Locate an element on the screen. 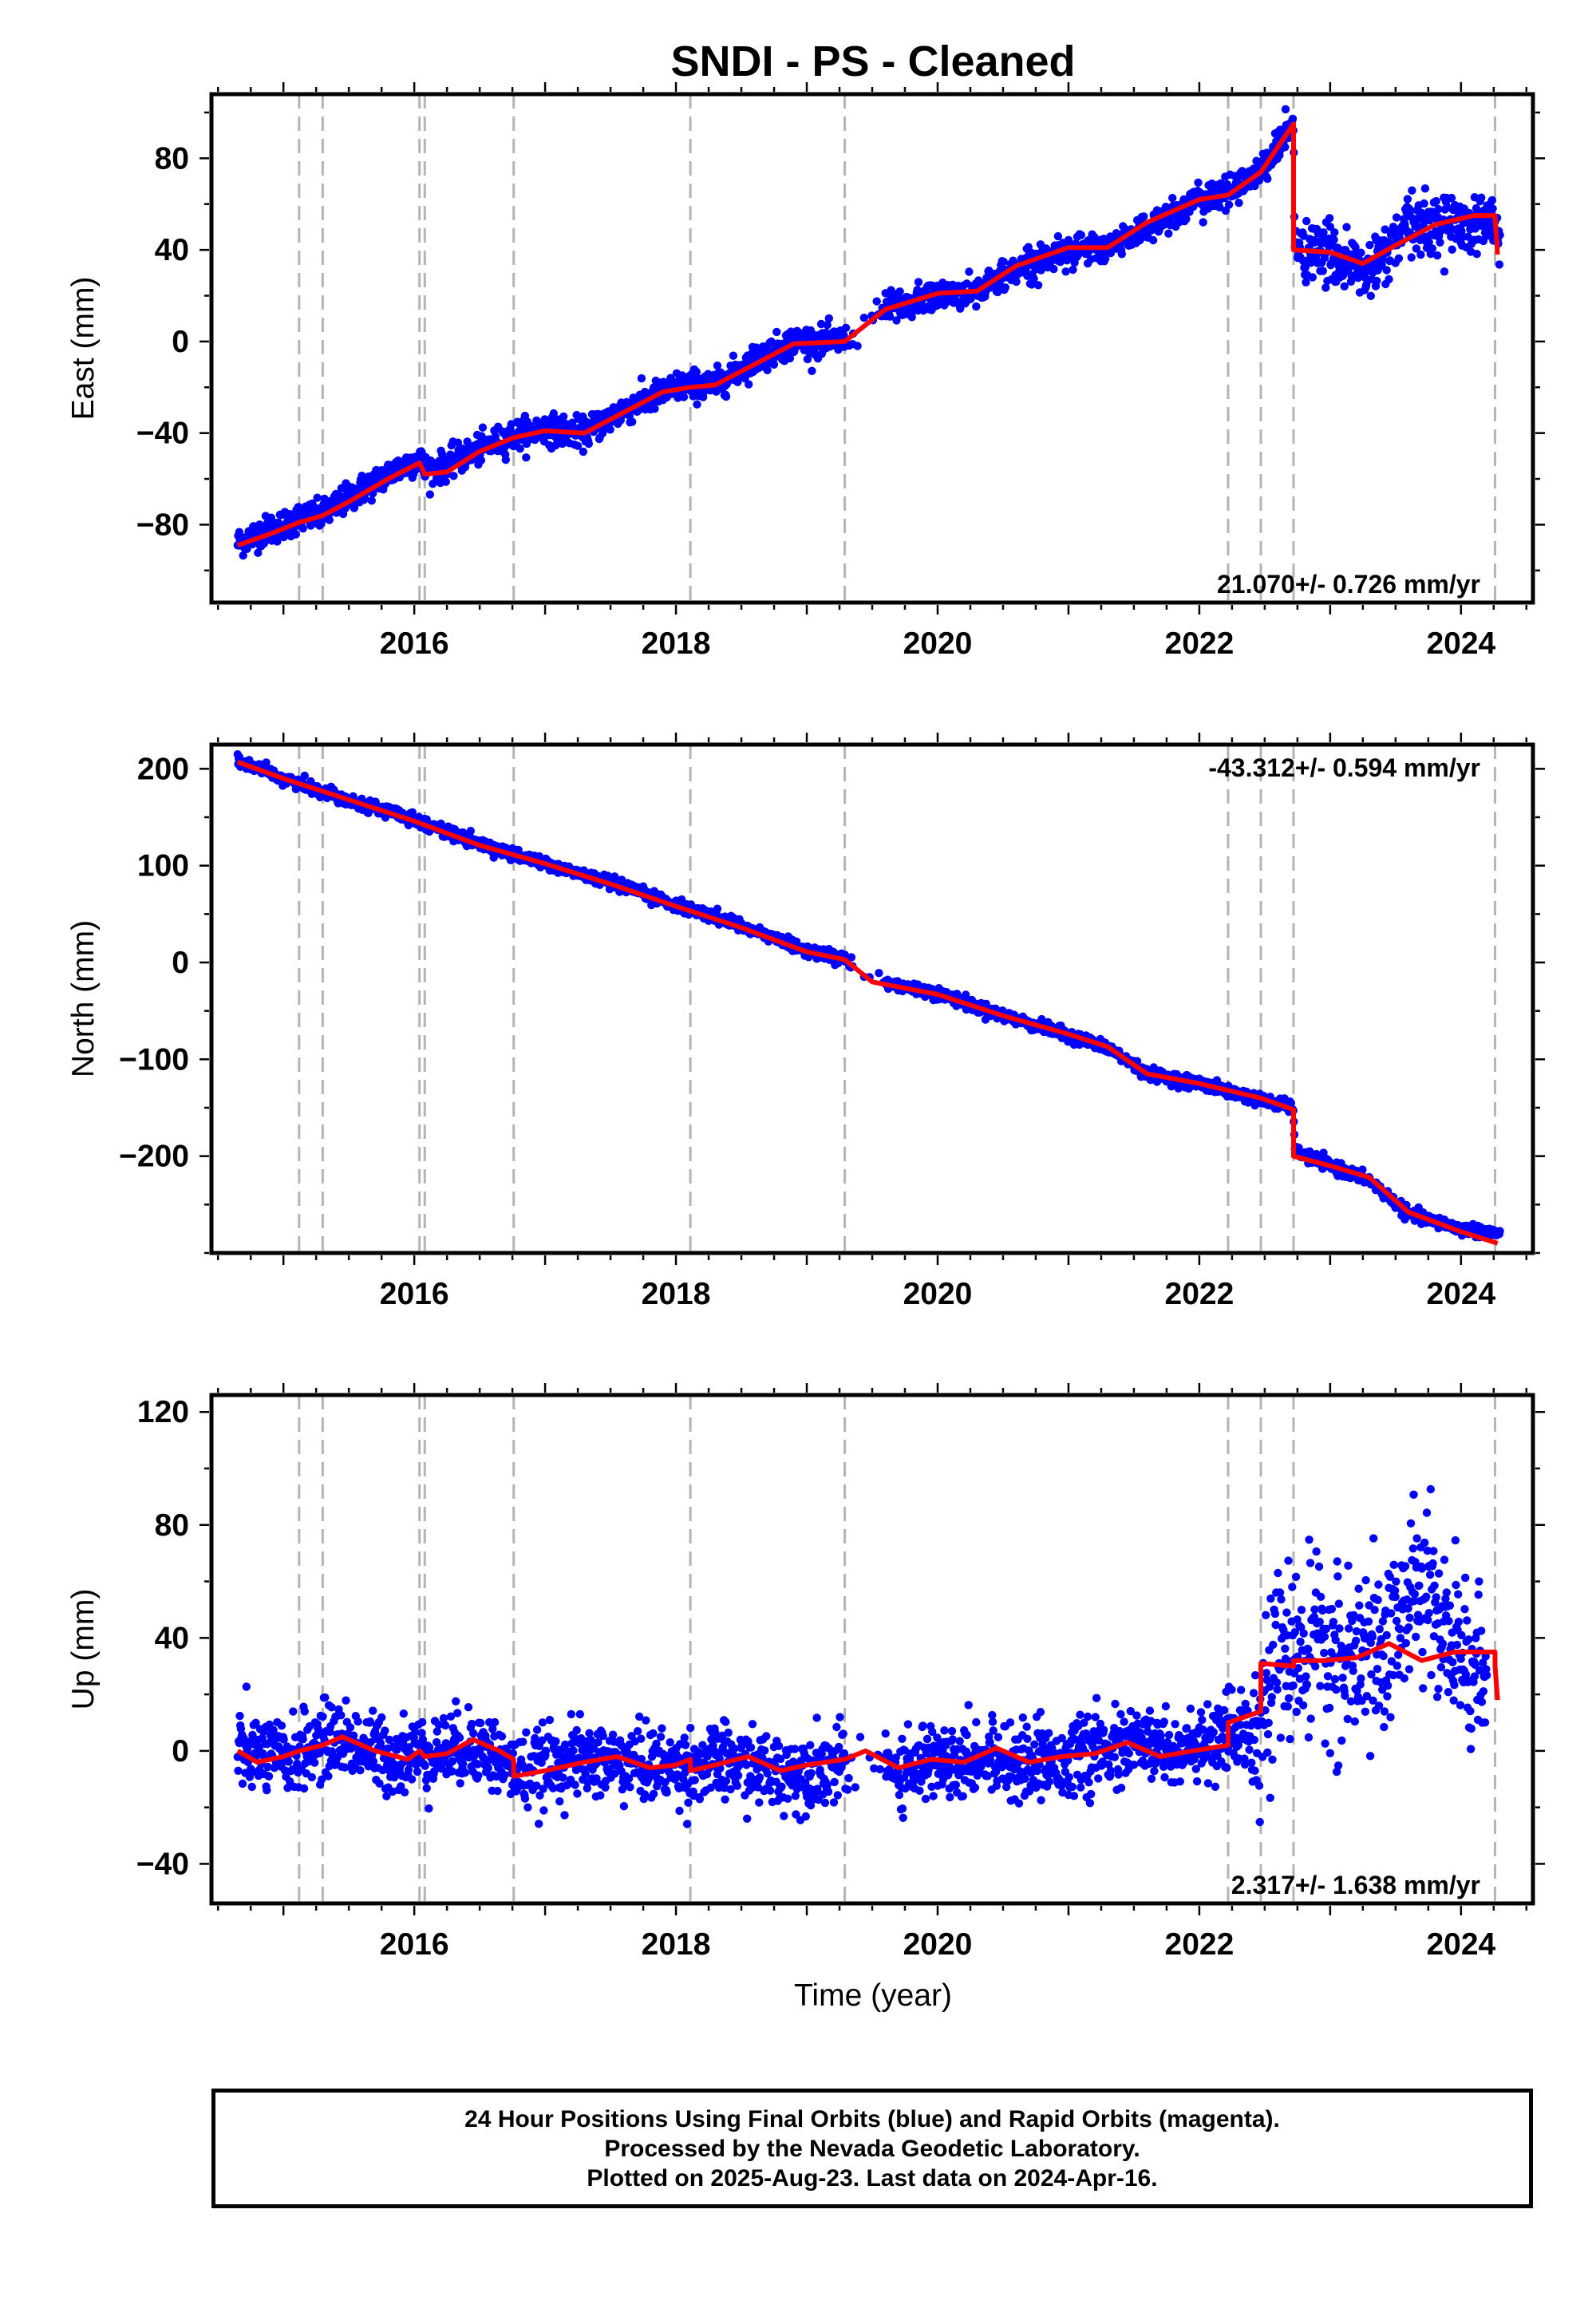 This screenshot has width=1596, height=2316. x-tick-label: 2020 is located at coordinates (938, 643).